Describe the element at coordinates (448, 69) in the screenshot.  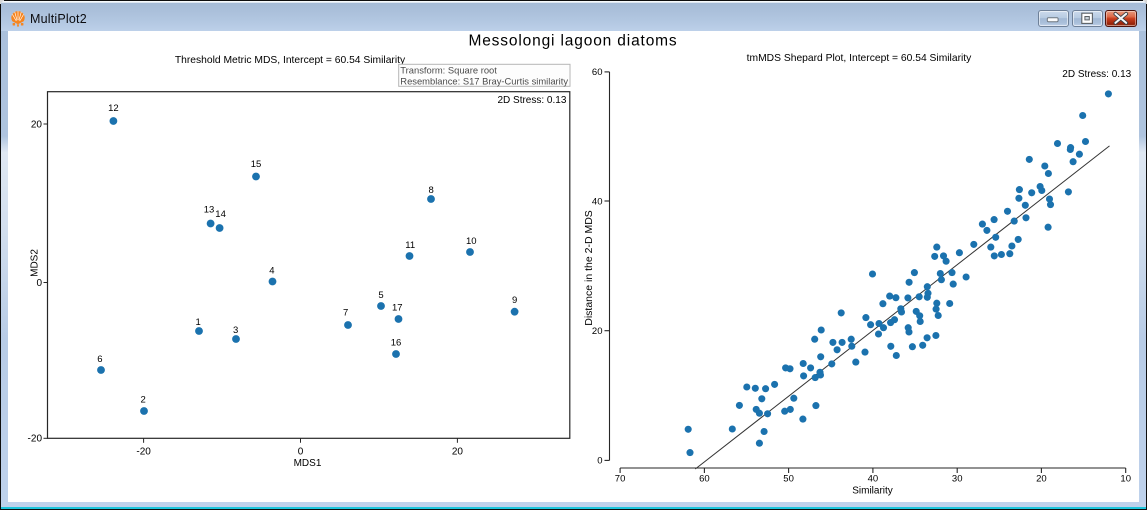
I see `svg-text: Transform: Square root` at that location.